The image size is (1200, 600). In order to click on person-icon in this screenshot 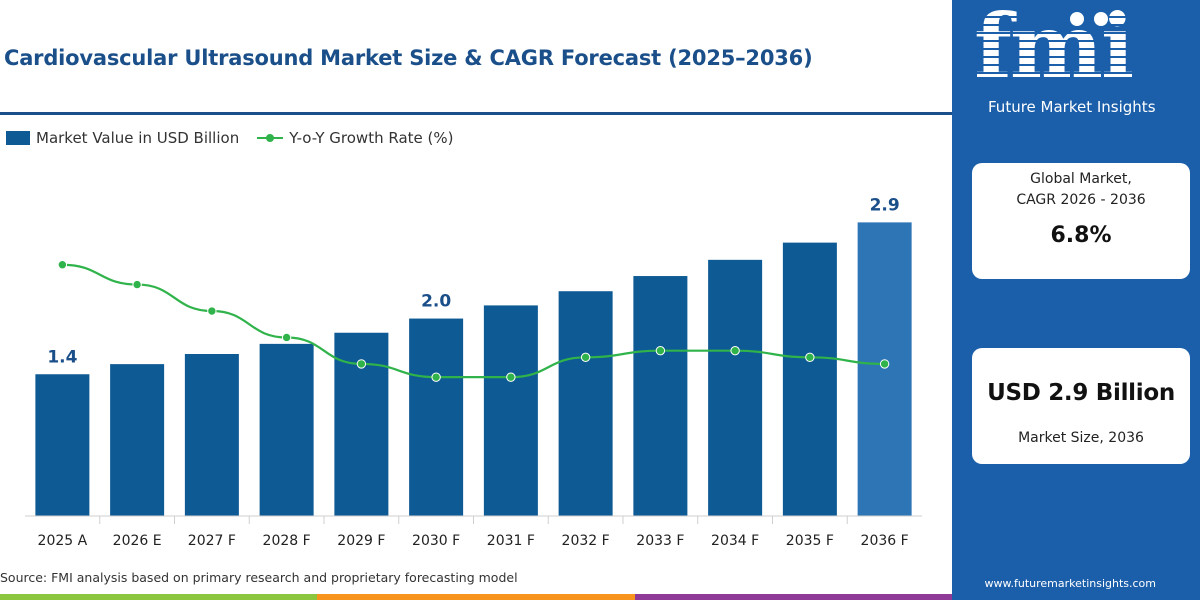, I will do `click(1101, 19)`.